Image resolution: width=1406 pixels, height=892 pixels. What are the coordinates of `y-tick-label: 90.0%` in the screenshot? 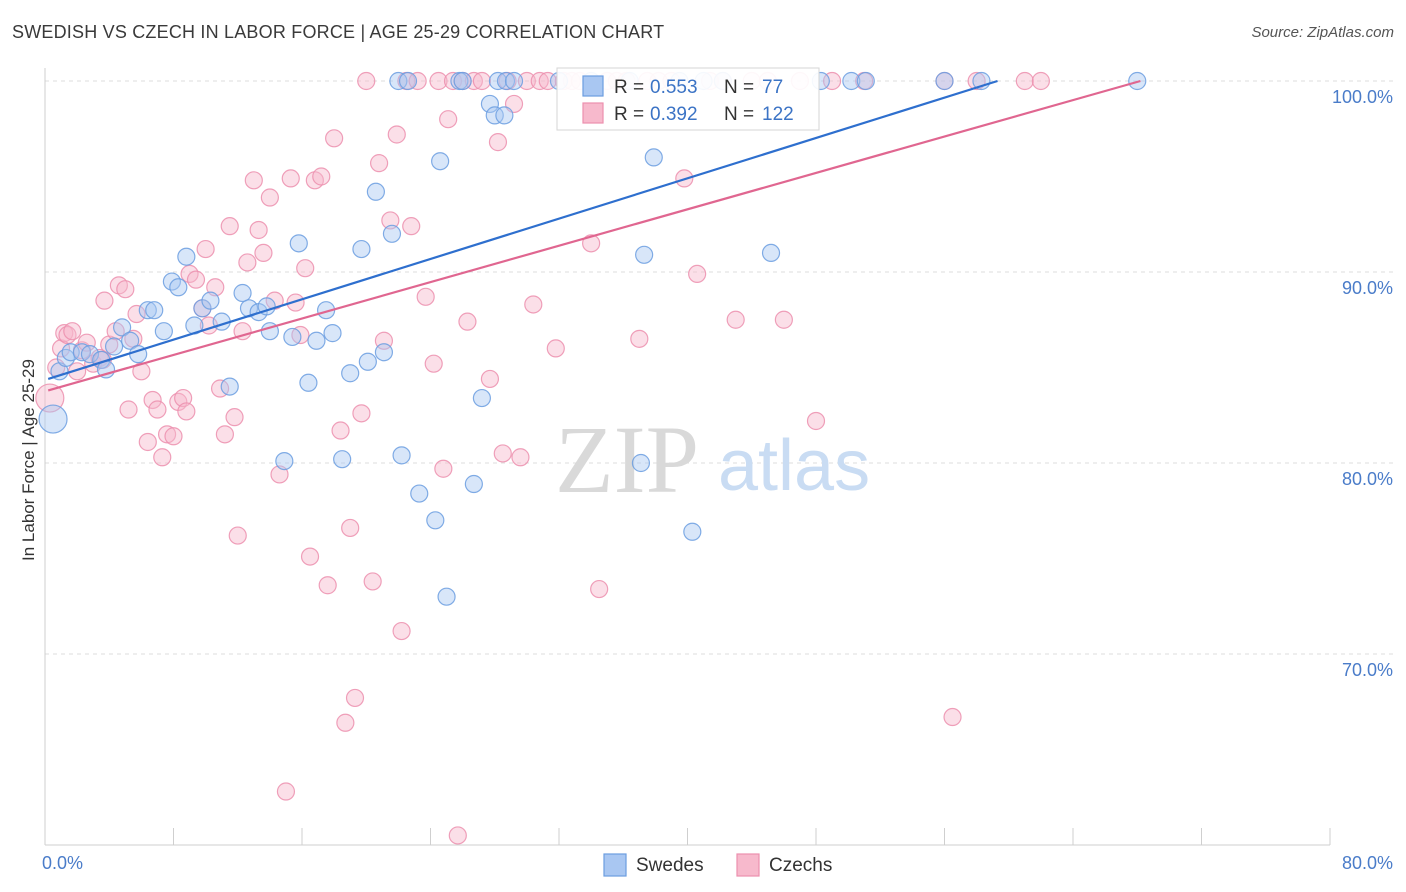 It's located at (1367, 288).